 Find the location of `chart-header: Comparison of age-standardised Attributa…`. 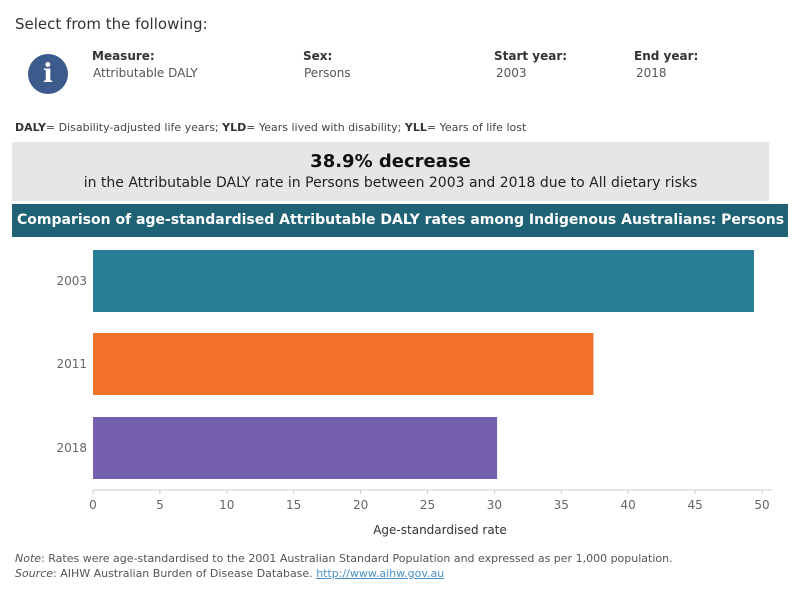

chart-header: Comparison of age-standardised Attributa… is located at coordinates (400, 220).